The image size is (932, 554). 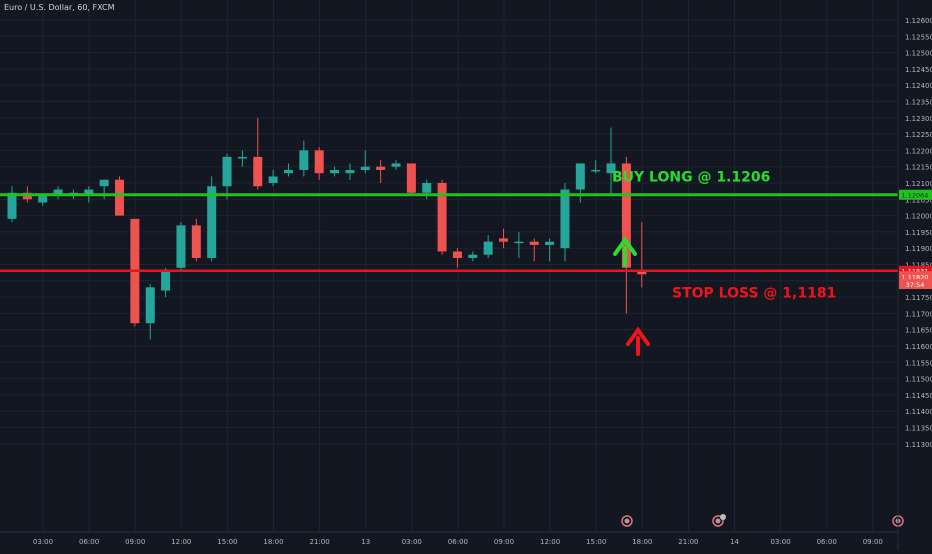 I want to click on stop-price-tag, so click(x=915, y=270).